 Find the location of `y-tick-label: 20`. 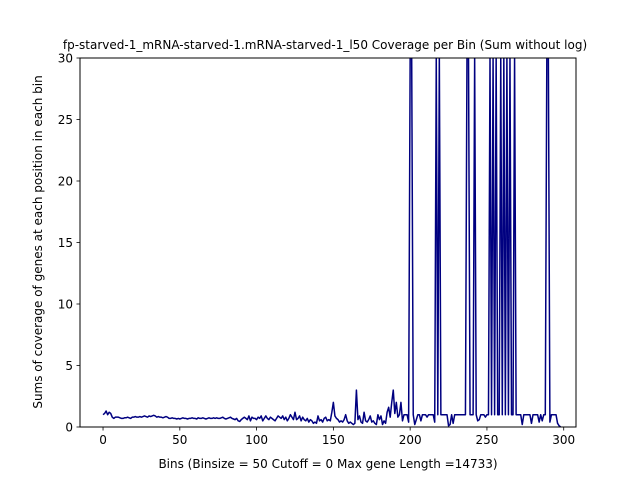

y-tick-label: 20 is located at coordinates (65, 182).